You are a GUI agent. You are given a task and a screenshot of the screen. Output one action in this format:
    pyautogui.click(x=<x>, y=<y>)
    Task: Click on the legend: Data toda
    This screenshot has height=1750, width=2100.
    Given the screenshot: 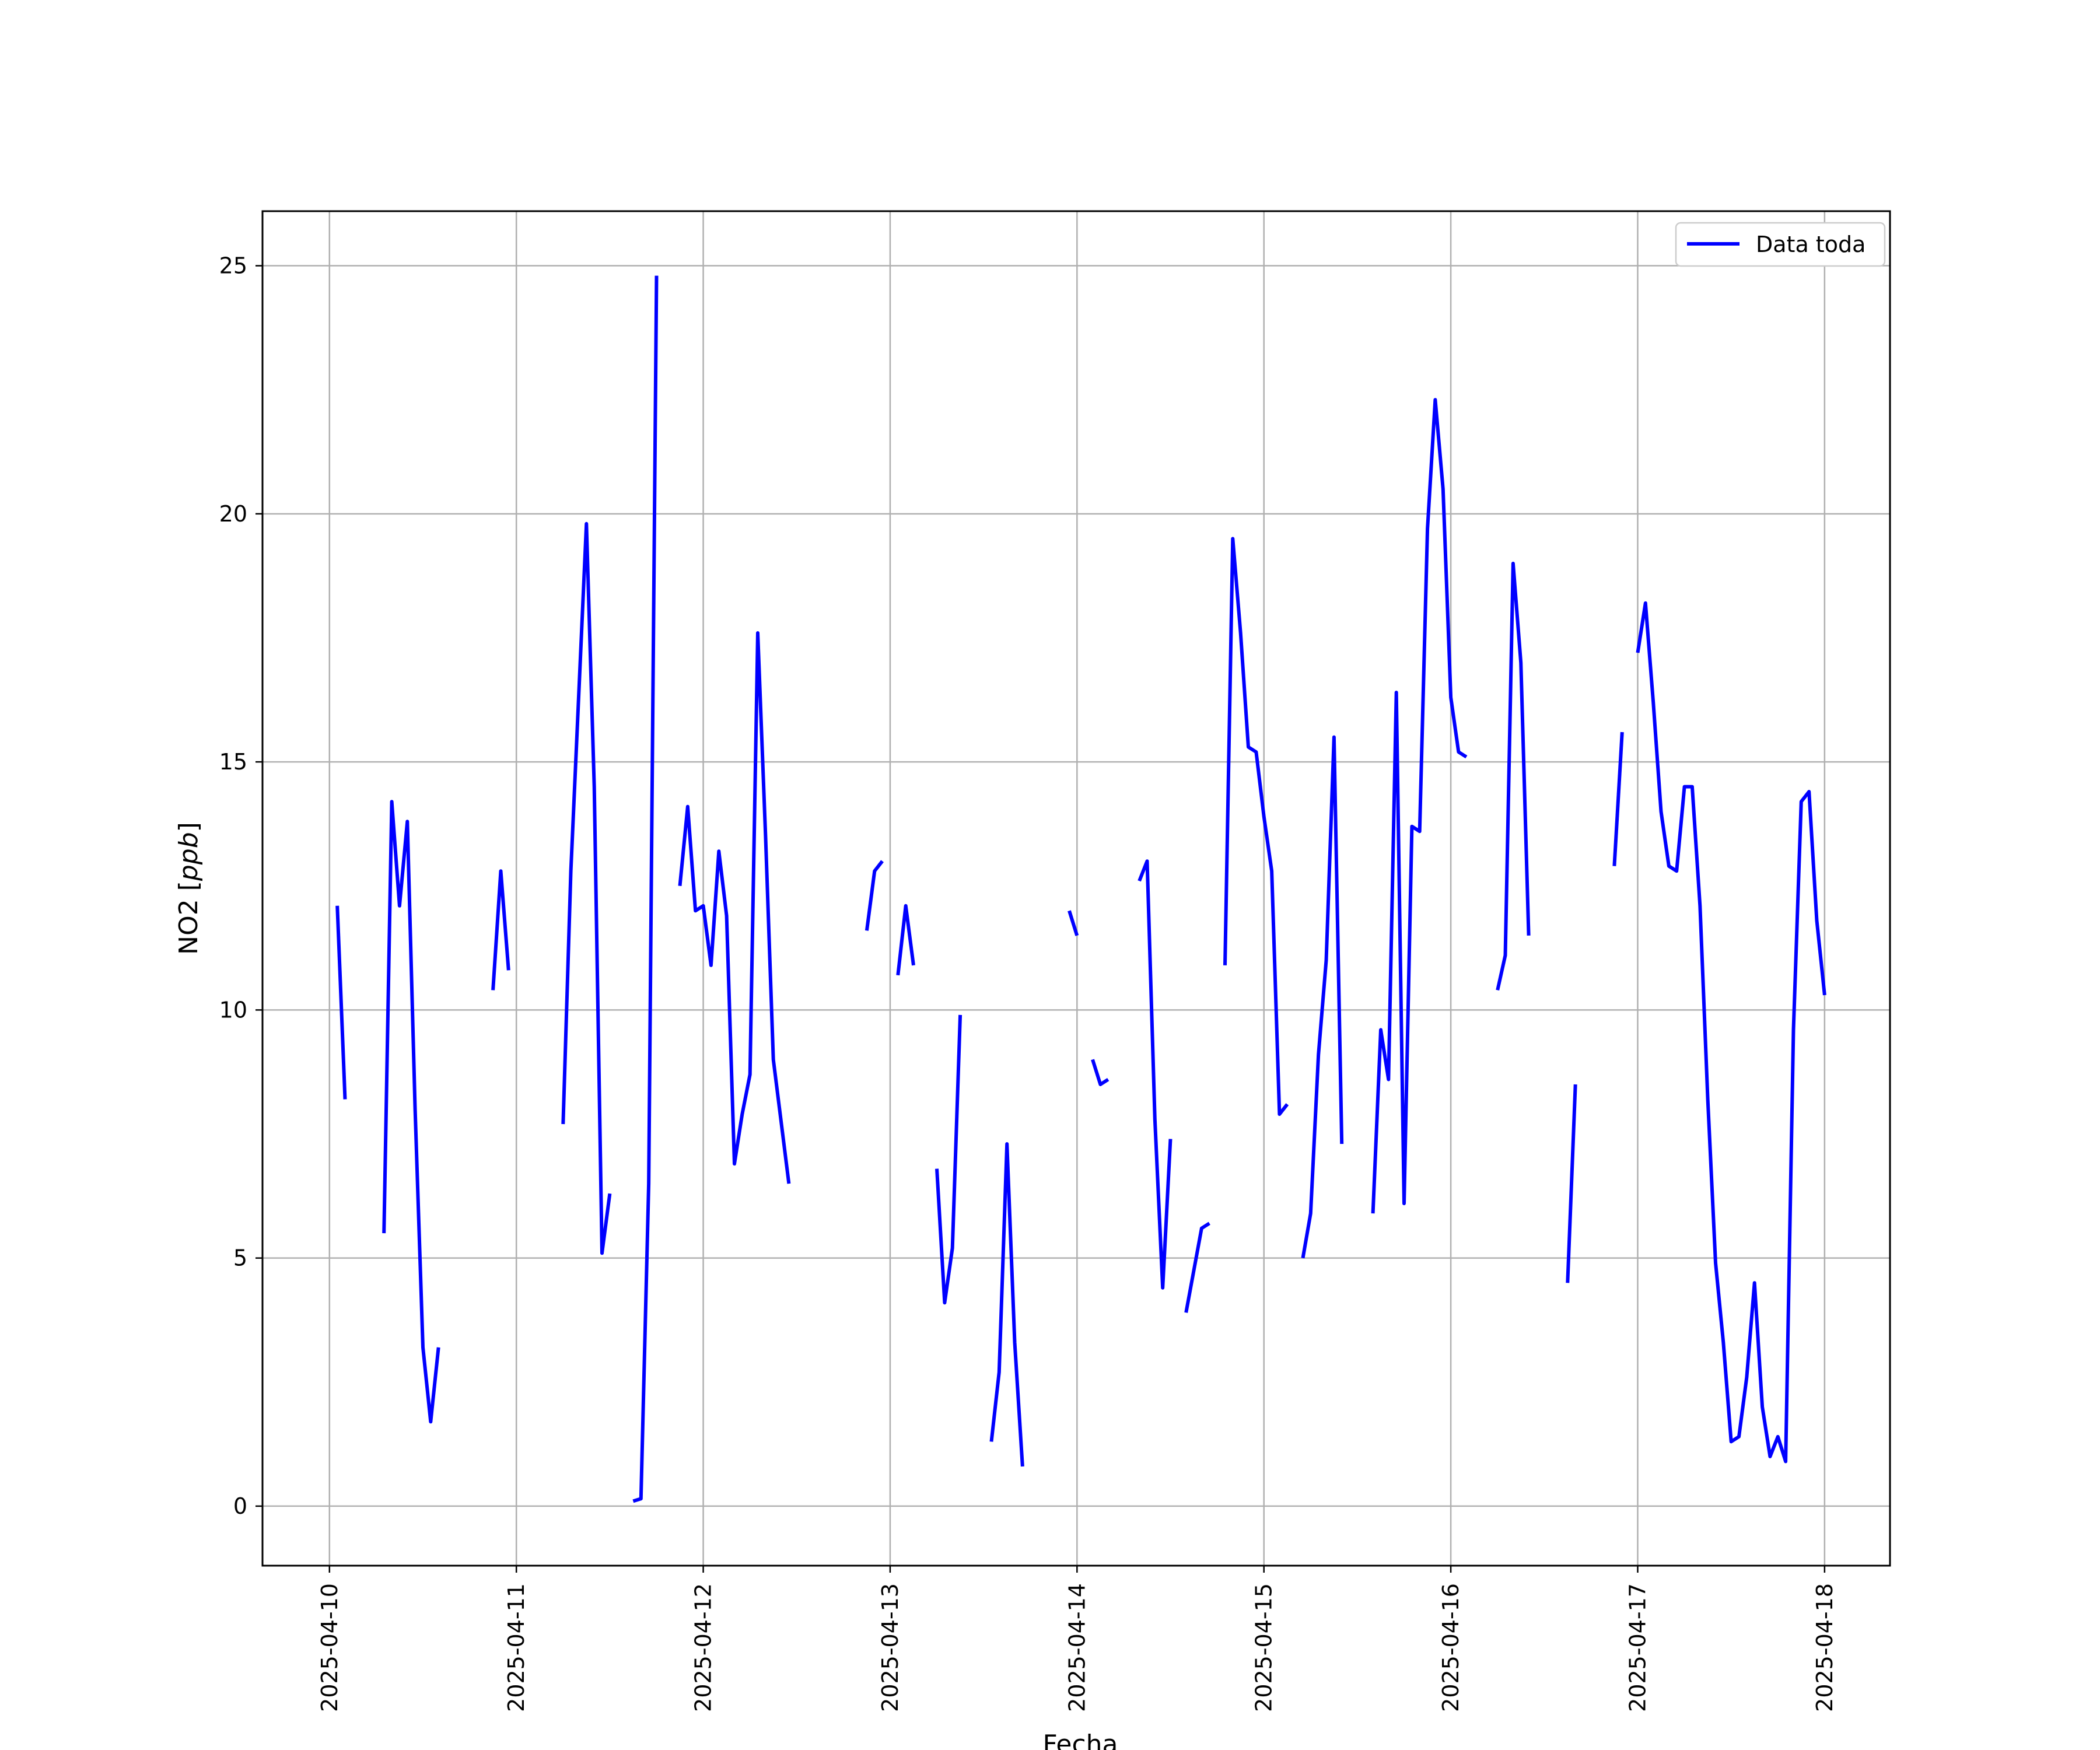 What is the action you would take?
    pyautogui.click(x=1780, y=244)
    